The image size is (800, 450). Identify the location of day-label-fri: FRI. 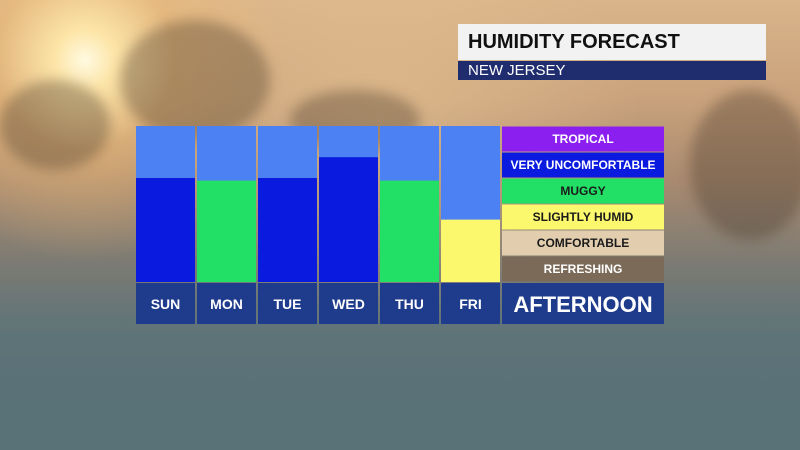
(470, 304).